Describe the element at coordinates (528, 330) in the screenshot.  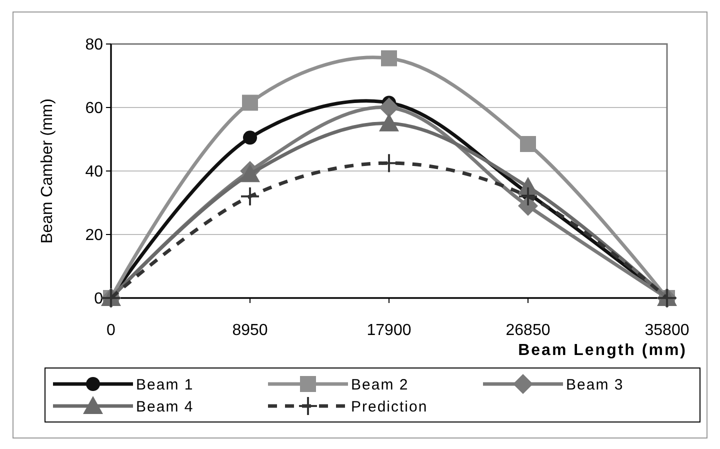
I see `x-tick-label: 26850` at that location.